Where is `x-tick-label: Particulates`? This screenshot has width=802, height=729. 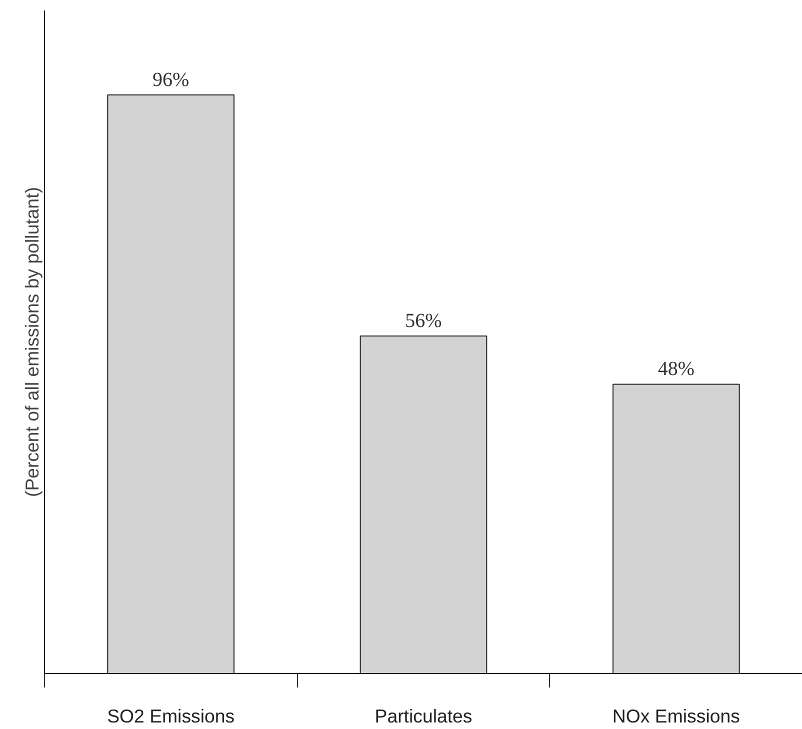 x-tick-label: Particulates is located at coordinates (423, 716).